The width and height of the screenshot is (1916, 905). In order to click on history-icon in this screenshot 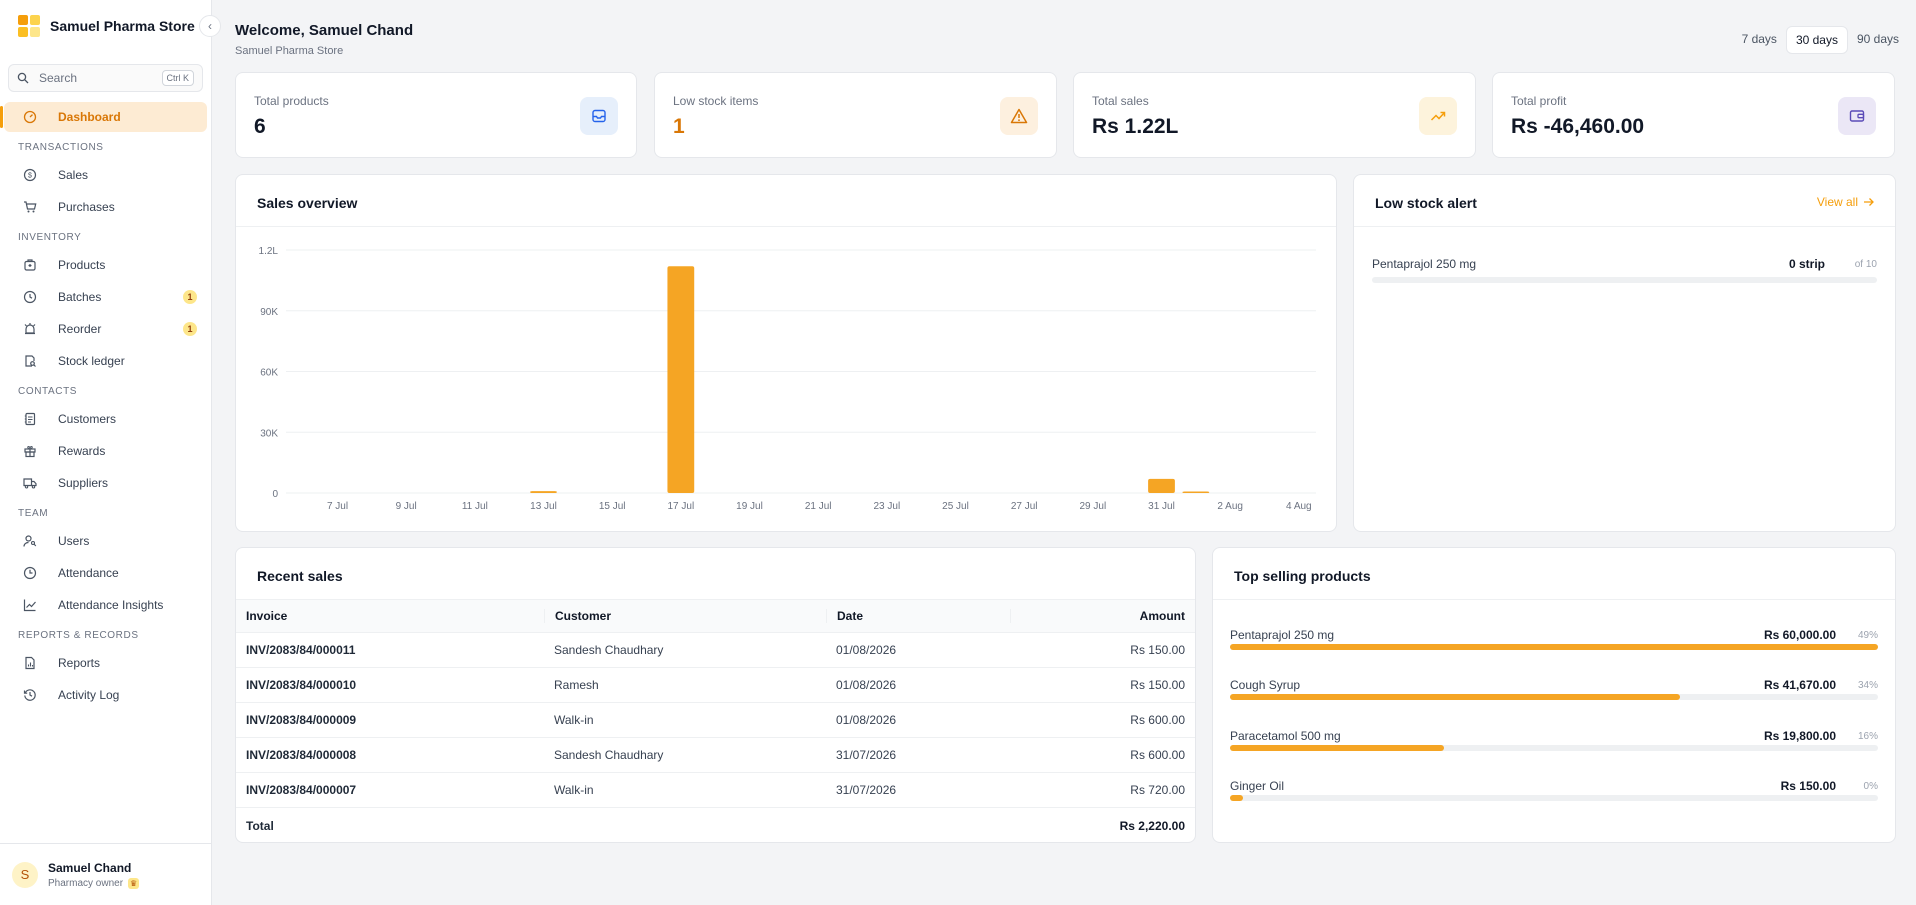, I will do `click(30, 695)`.